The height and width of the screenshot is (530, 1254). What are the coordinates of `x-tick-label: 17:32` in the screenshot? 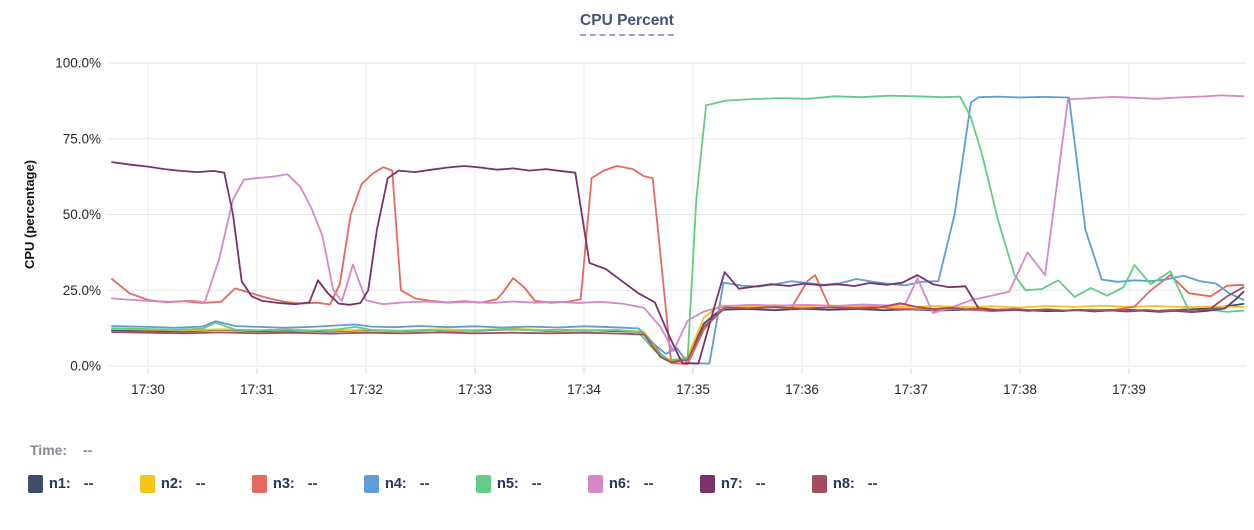 It's located at (366, 389).